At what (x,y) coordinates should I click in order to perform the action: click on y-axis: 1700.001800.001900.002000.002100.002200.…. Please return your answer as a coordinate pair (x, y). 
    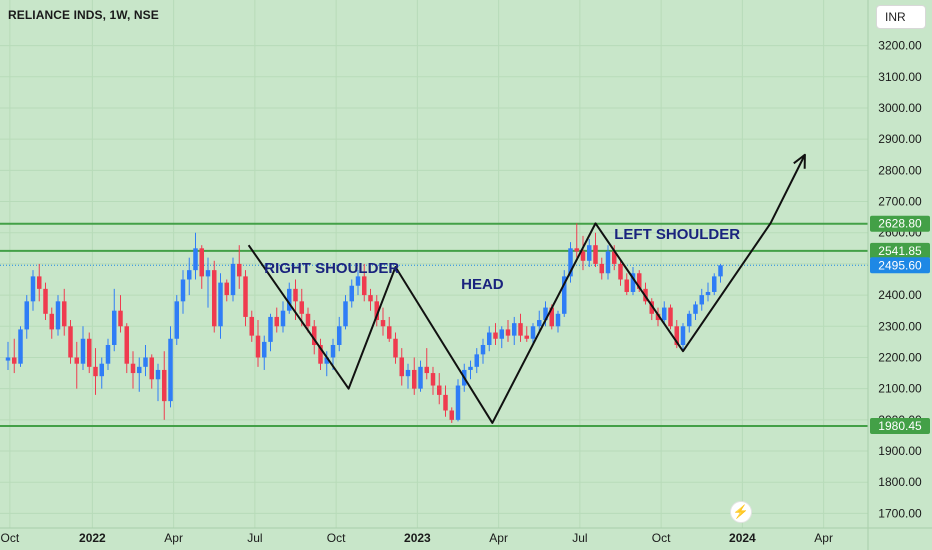
    Looking at the image, I should click on (894, 275).